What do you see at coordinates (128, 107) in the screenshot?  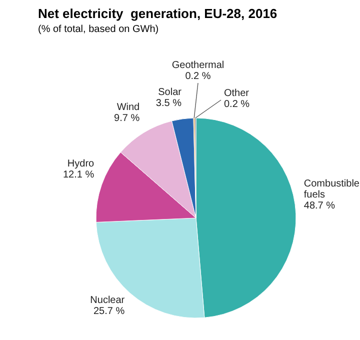 I see `slice-label: Wind` at bounding box center [128, 107].